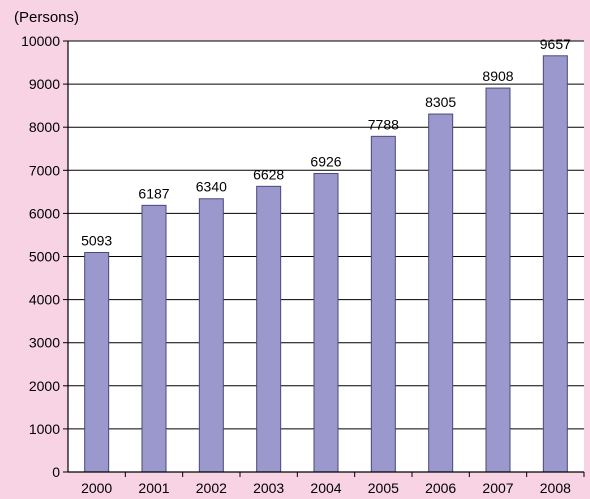 Image resolution: width=590 pixels, height=499 pixels. I want to click on y-tick-label: 5000, so click(44, 257).